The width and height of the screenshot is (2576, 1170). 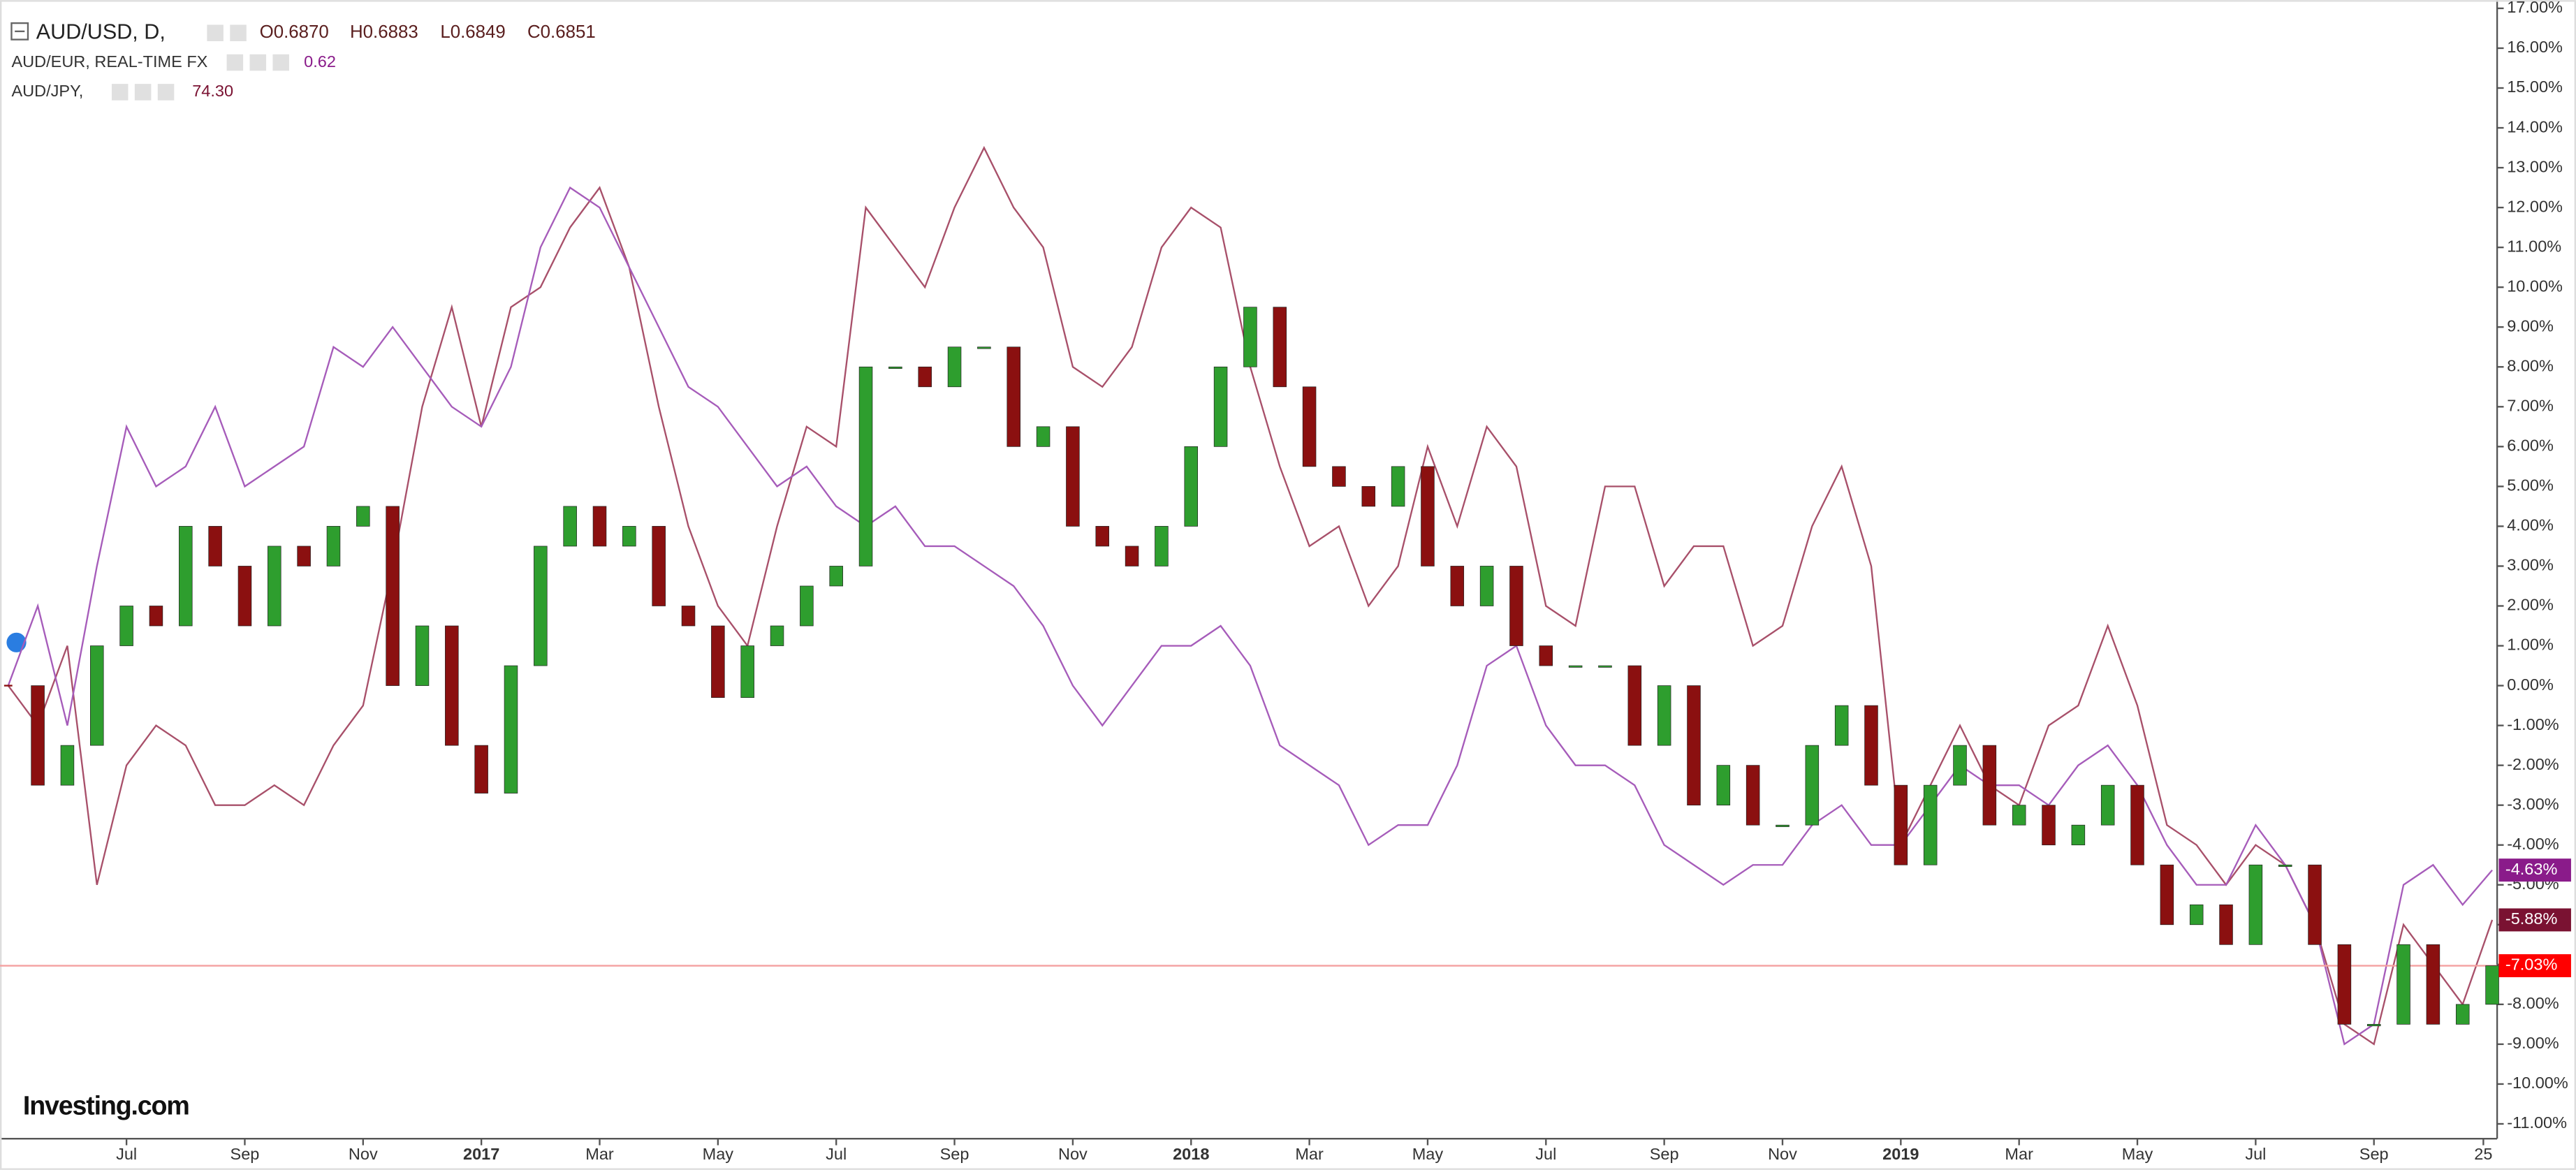 What do you see at coordinates (19, 31) in the screenshot?
I see `collapse-icon` at bounding box center [19, 31].